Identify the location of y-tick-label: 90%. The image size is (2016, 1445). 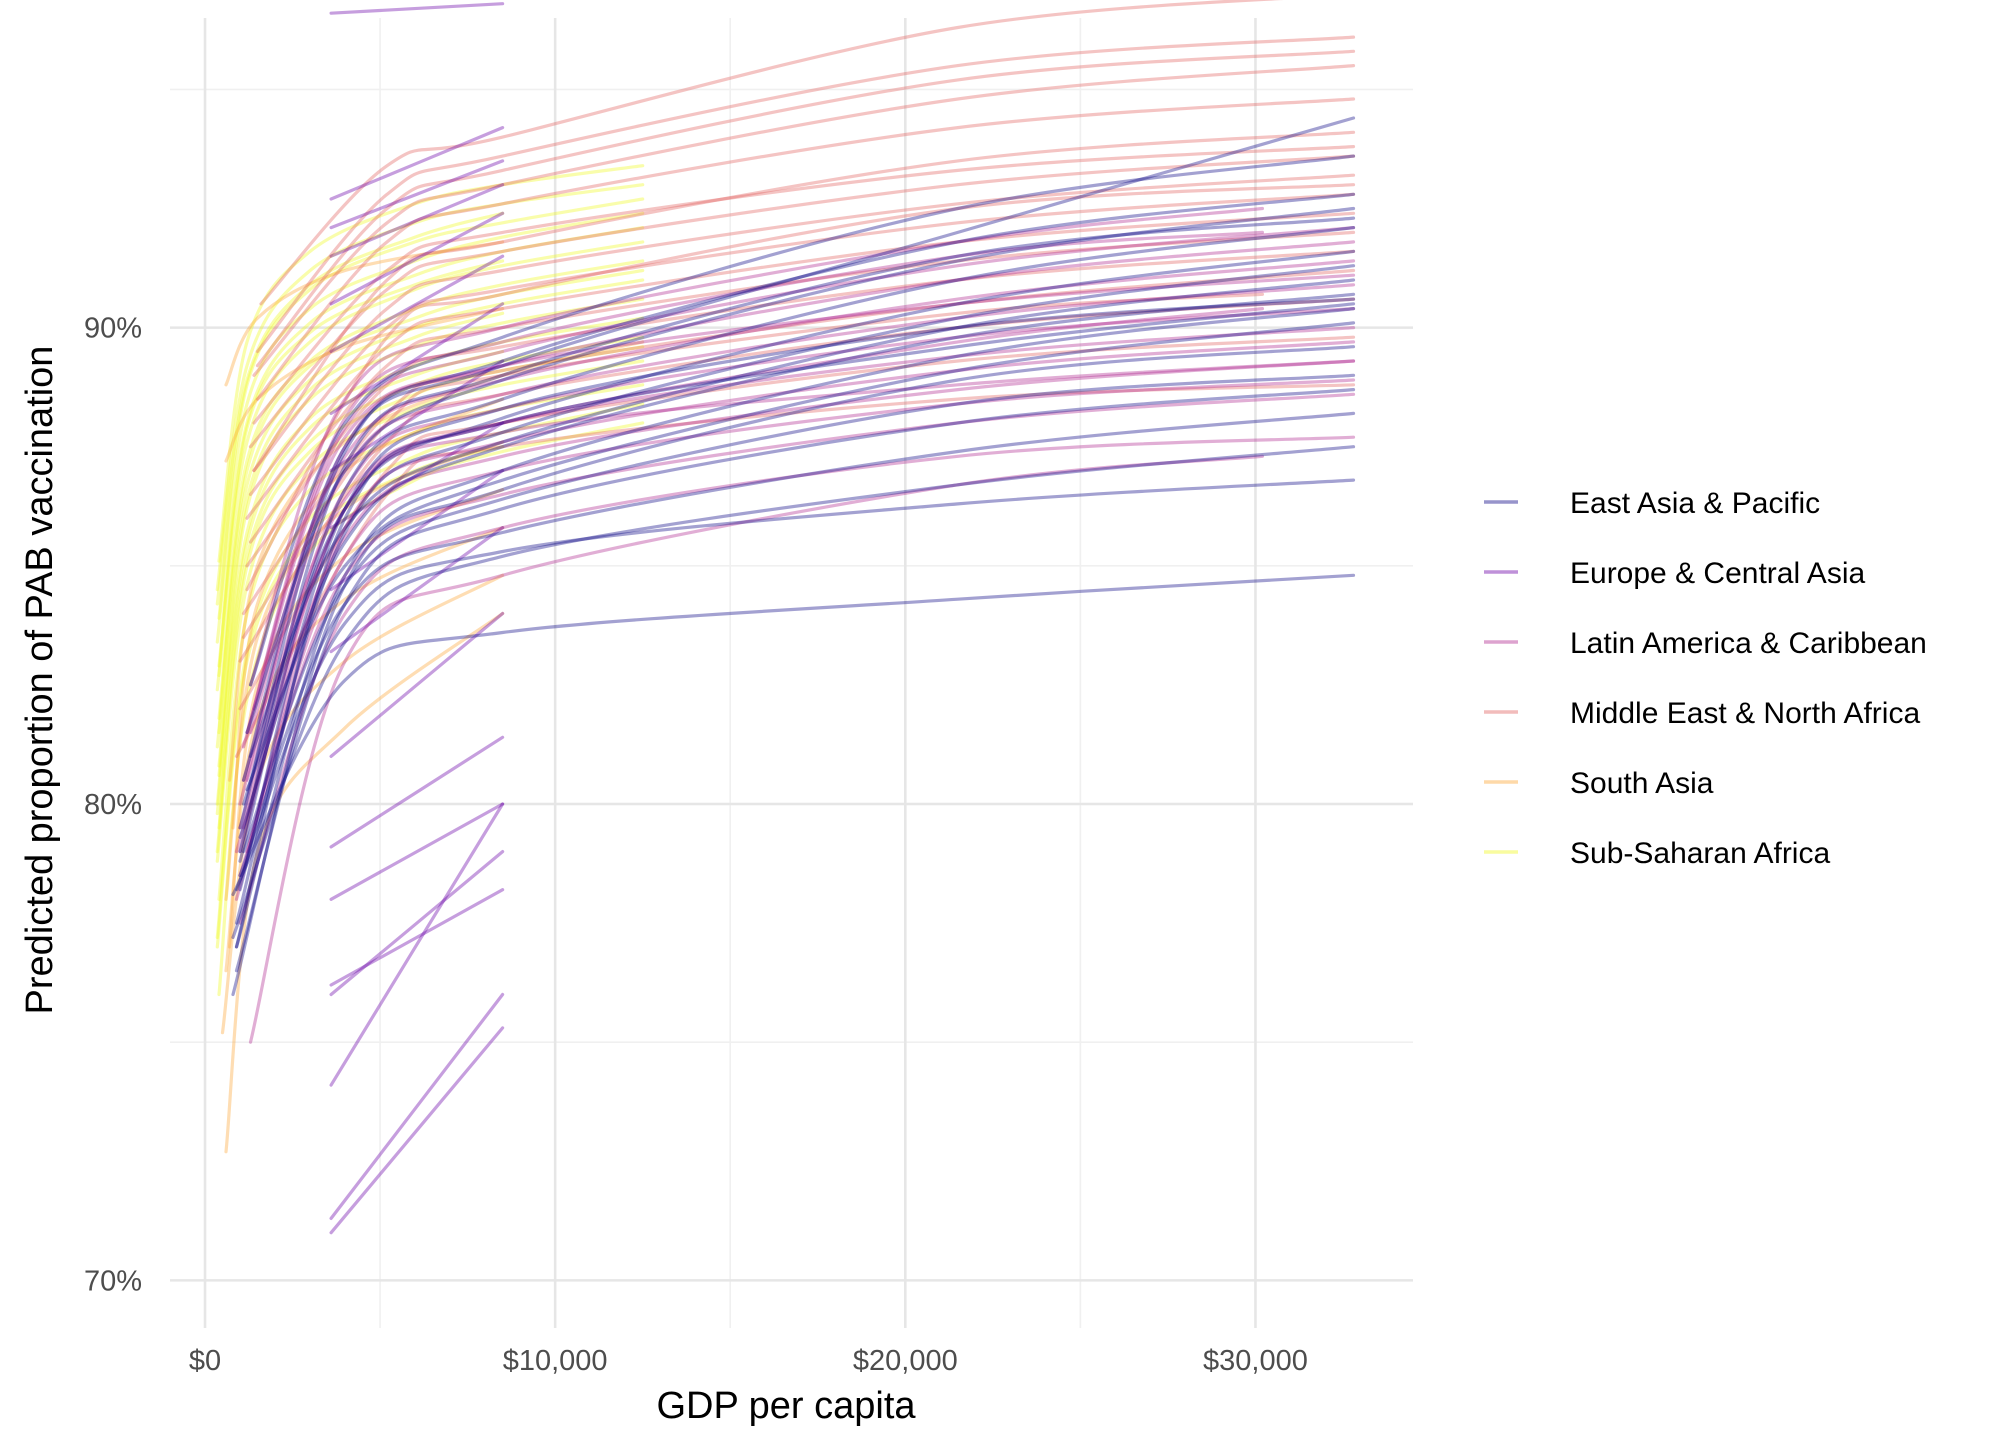
(113, 329).